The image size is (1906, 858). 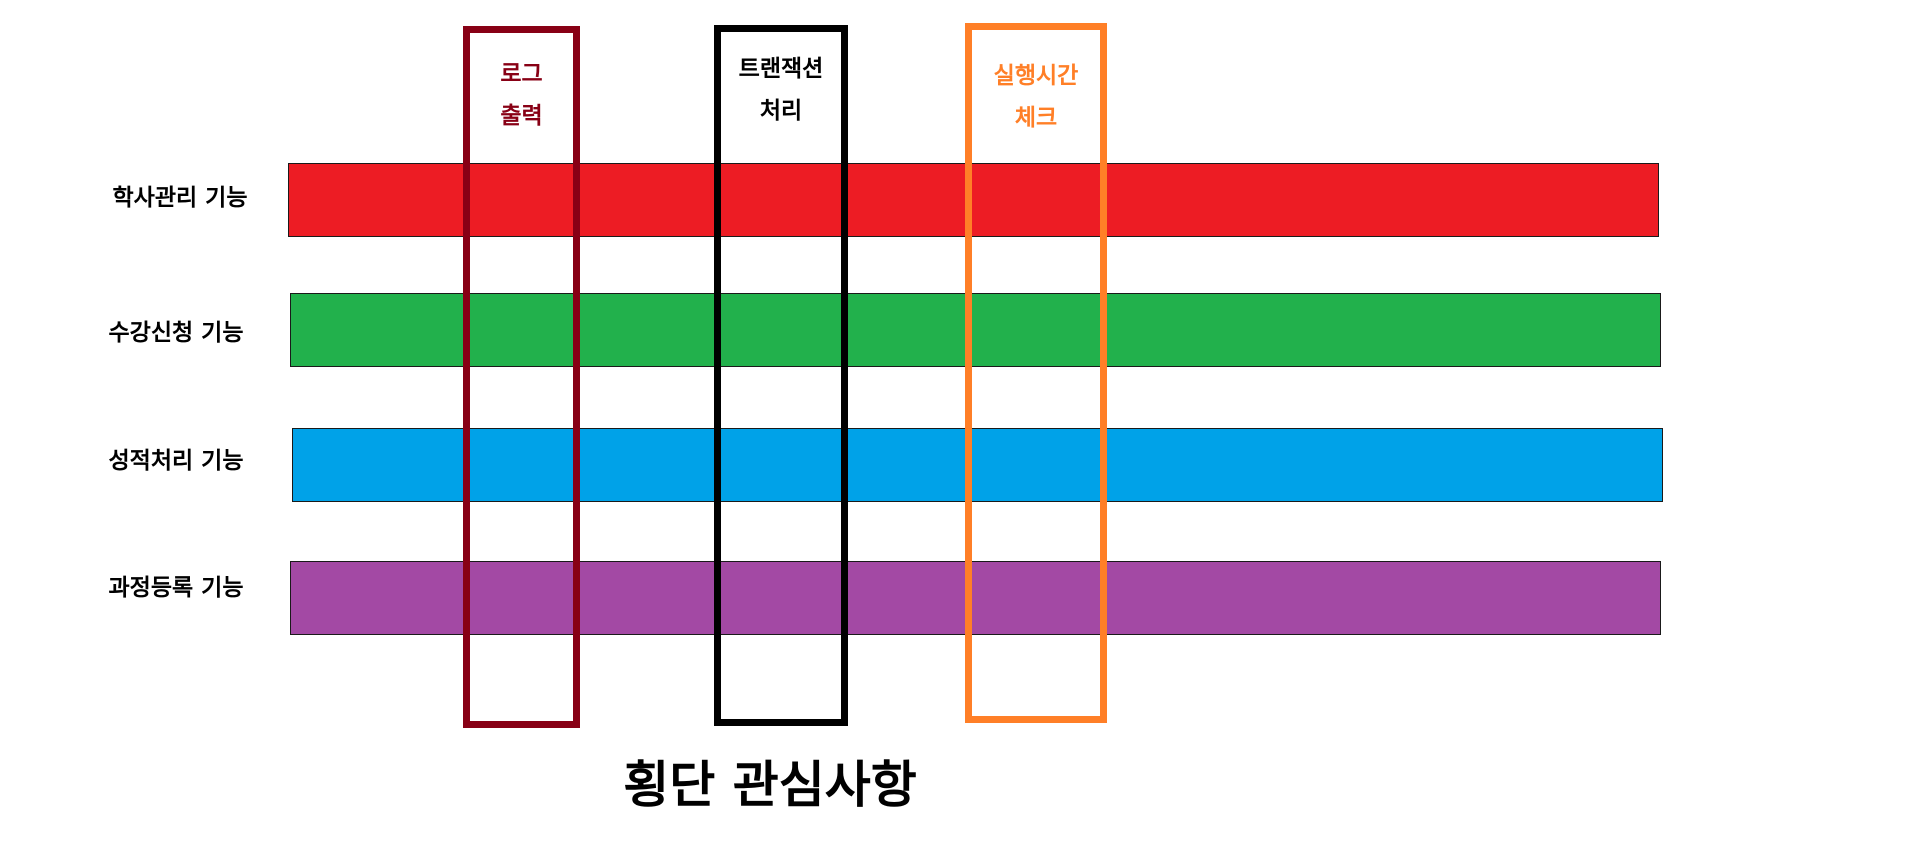 I want to click on concern-frame-transaction, so click(x=781, y=375).